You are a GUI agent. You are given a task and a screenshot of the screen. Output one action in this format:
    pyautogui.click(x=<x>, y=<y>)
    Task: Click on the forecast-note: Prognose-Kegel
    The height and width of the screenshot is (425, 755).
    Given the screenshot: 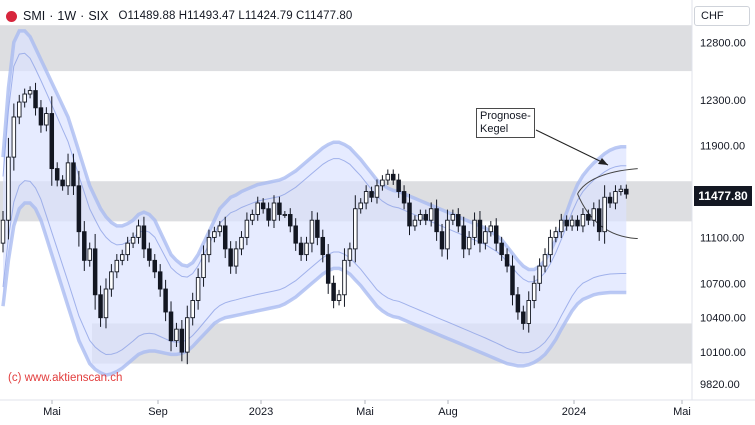 What is the action you would take?
    pyautogui.click(x=505, y=123)
    